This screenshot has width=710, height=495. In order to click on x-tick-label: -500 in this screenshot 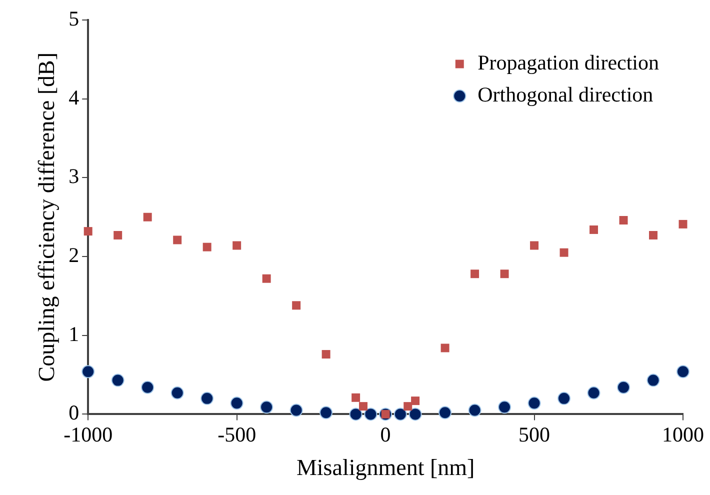, I will do `click(237, 434)`.